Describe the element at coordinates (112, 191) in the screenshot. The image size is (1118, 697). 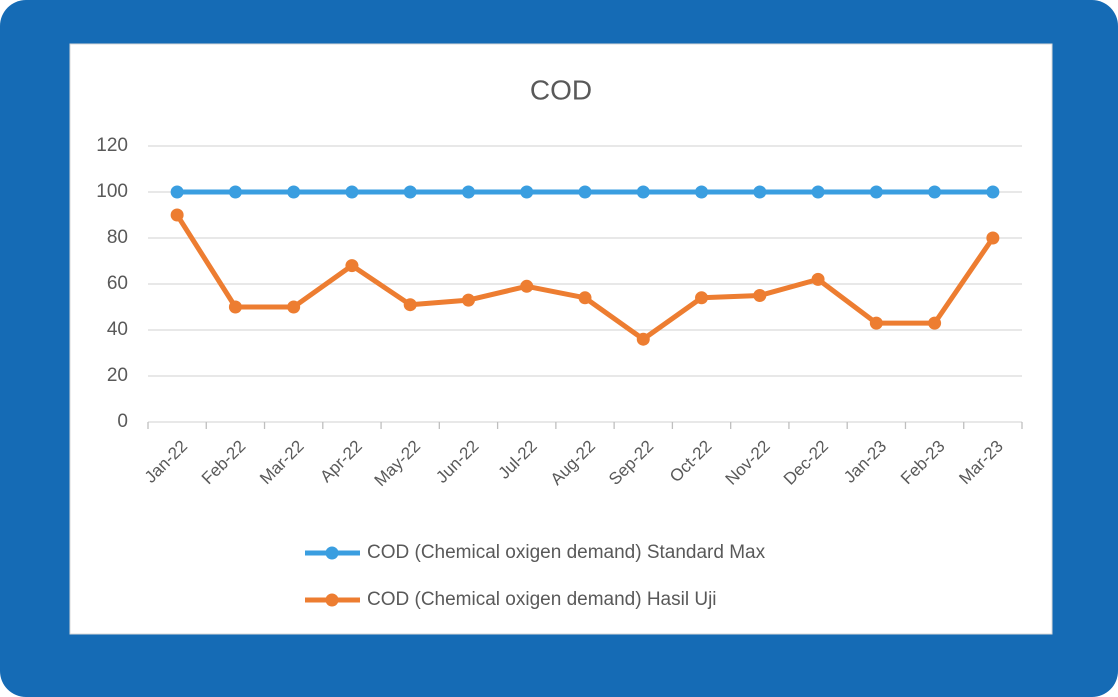
I see `y-tick-label: 100` at that location.